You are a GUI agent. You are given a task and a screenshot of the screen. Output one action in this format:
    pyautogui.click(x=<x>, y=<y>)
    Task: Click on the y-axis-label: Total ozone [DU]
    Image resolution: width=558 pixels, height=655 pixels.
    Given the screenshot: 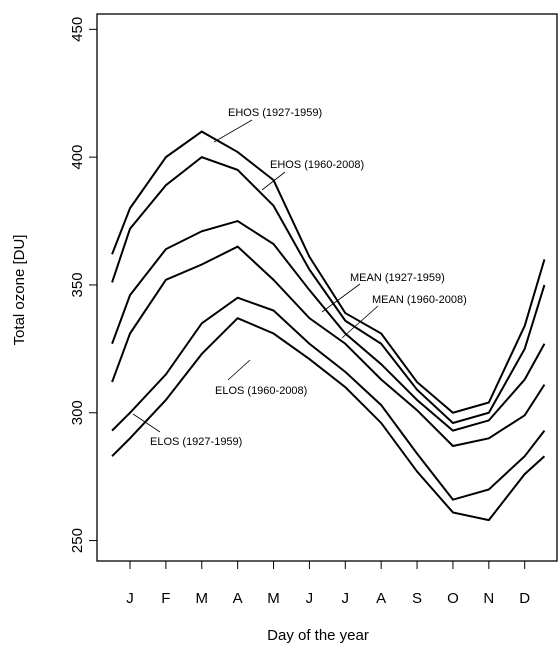 What is the action you would take?
    pyautogui.click(x=19, y=290)
    